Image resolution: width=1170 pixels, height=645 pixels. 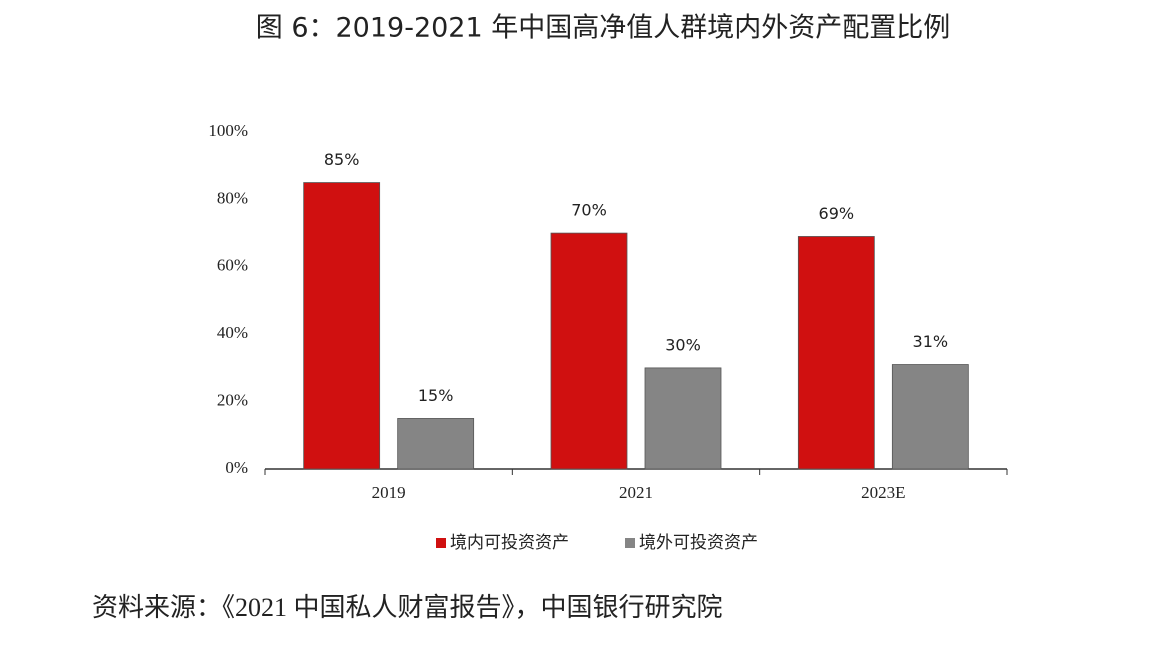 What do you see at coordinates (232, 332) in the screenshot?
I see `y-tick-label: 40%` at bounding box center [232, 332].